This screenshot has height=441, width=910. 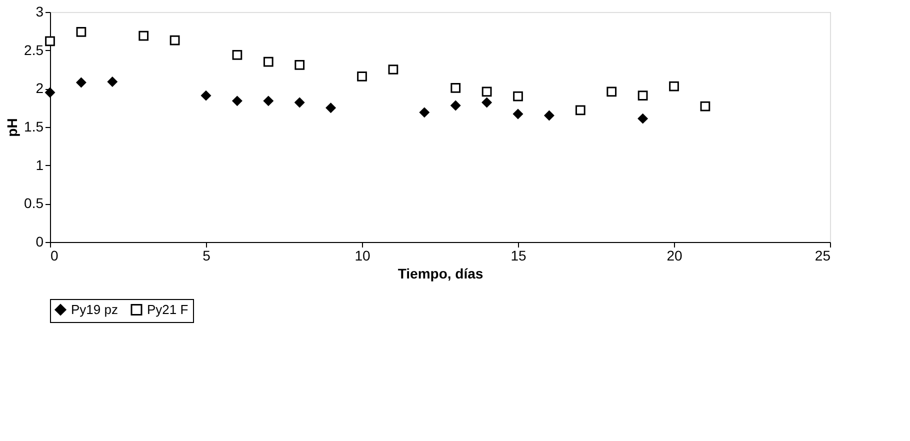 I want to click on y-tick-label: 0, so click(x=40, y=242).